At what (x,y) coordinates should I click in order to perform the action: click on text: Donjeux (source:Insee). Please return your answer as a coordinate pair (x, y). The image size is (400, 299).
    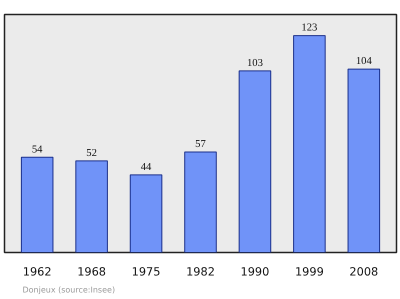
    Looking at the image, I should click on (69, 290).